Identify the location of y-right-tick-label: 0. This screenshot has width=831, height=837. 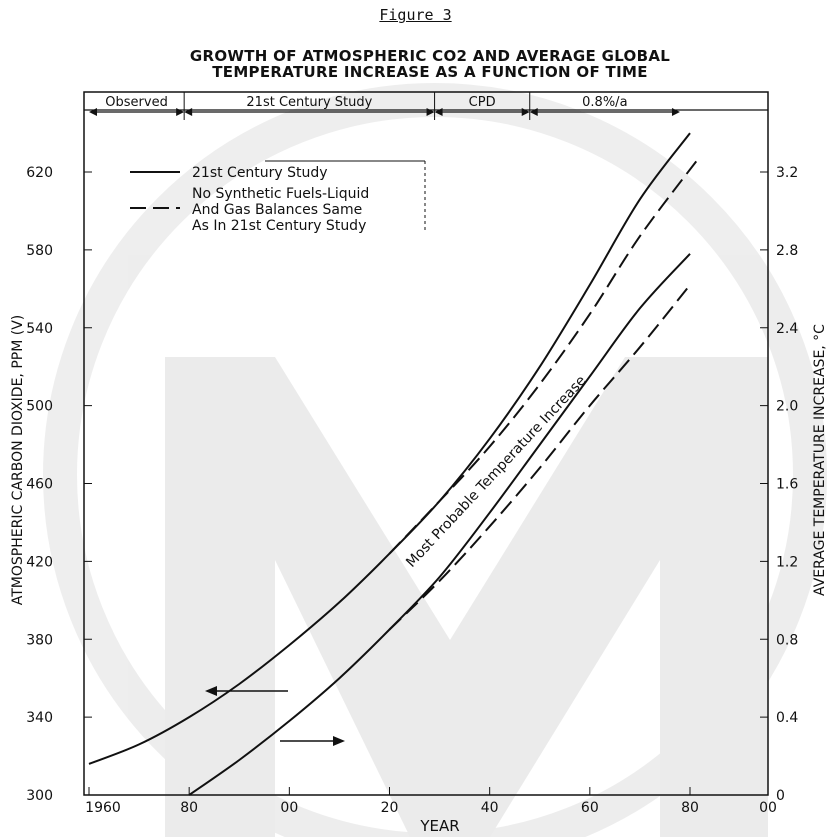
(780, 796).